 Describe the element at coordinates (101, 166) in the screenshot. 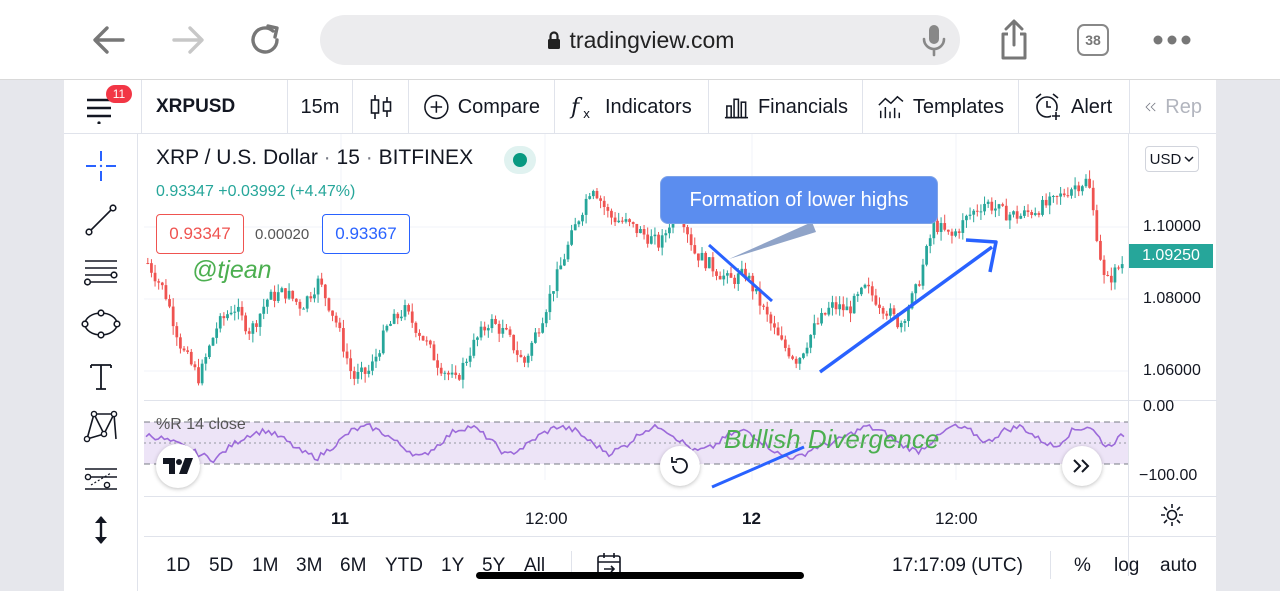

I see `crosshair-tool` at that location.